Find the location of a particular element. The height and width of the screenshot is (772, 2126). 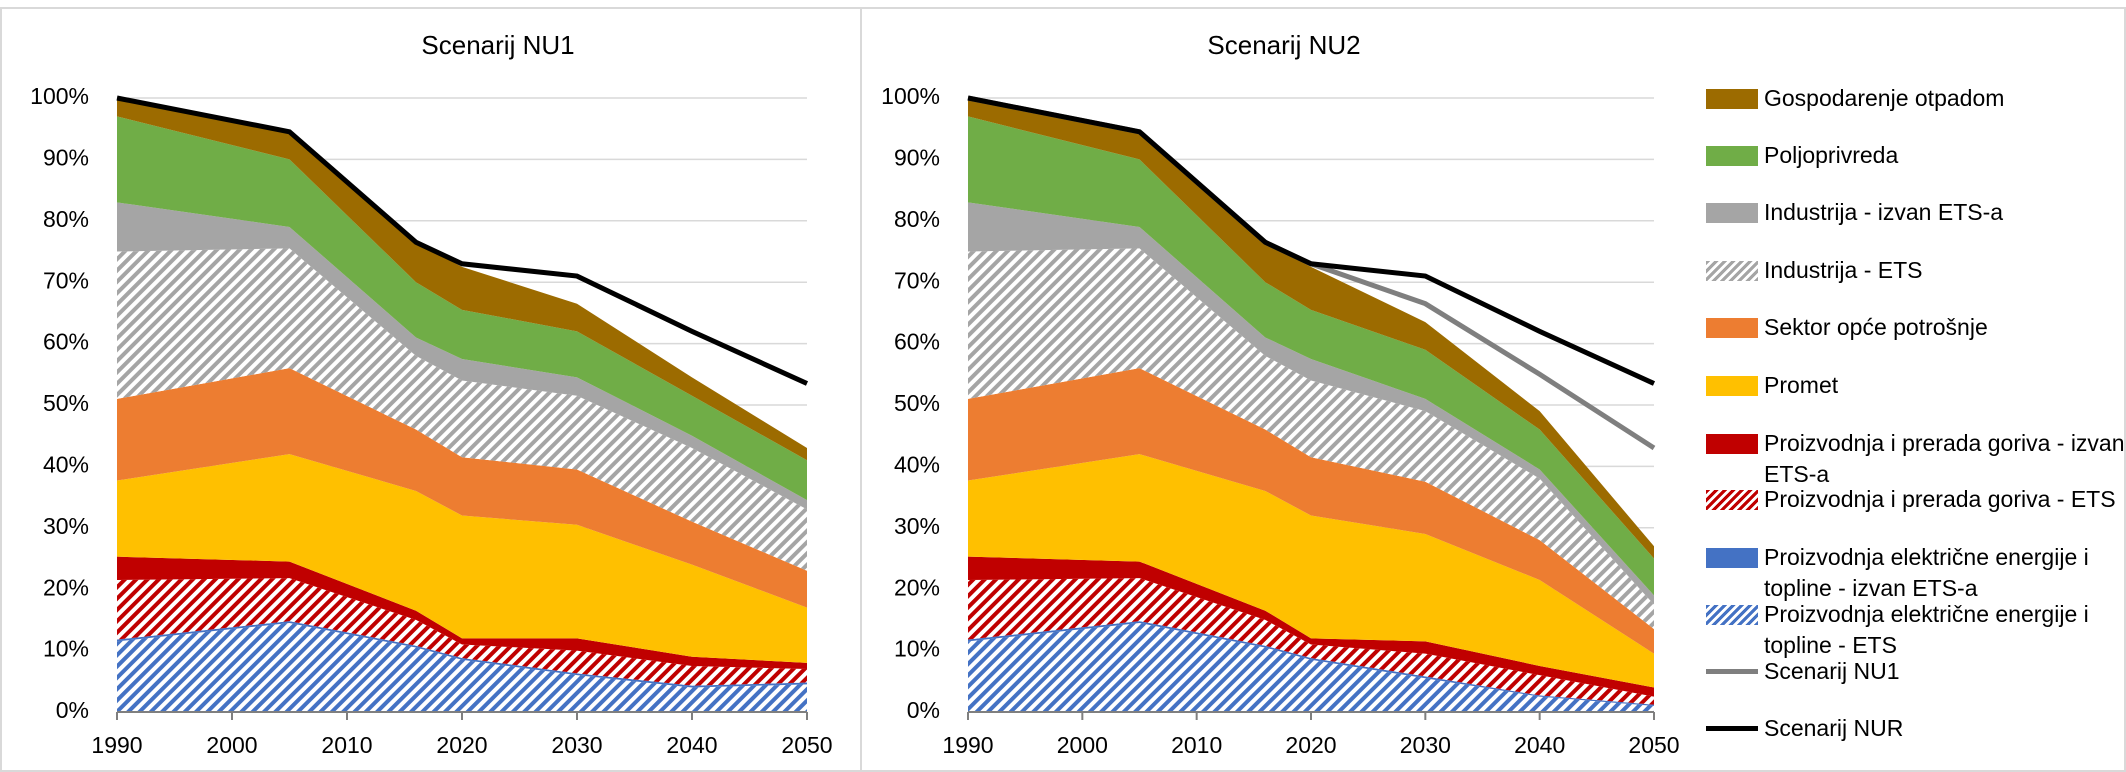

legend-item: Promet is located at coordinates (1916, 385).